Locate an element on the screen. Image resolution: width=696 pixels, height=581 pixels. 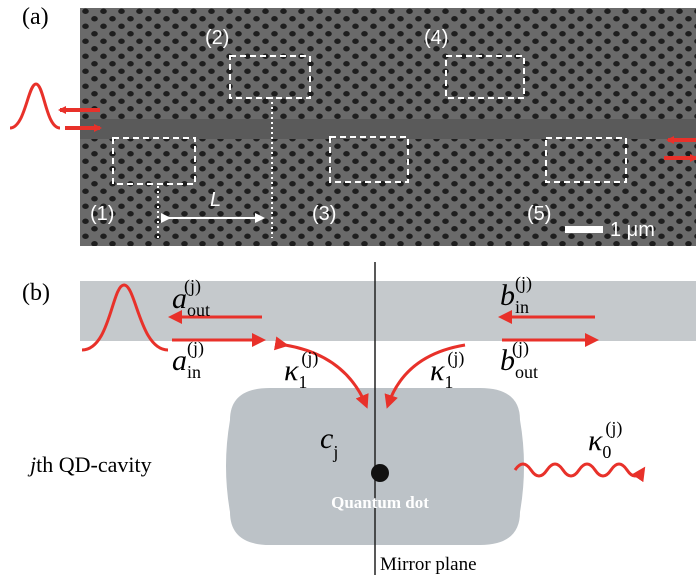
dotted-lines is located at coordinates (215, 168).